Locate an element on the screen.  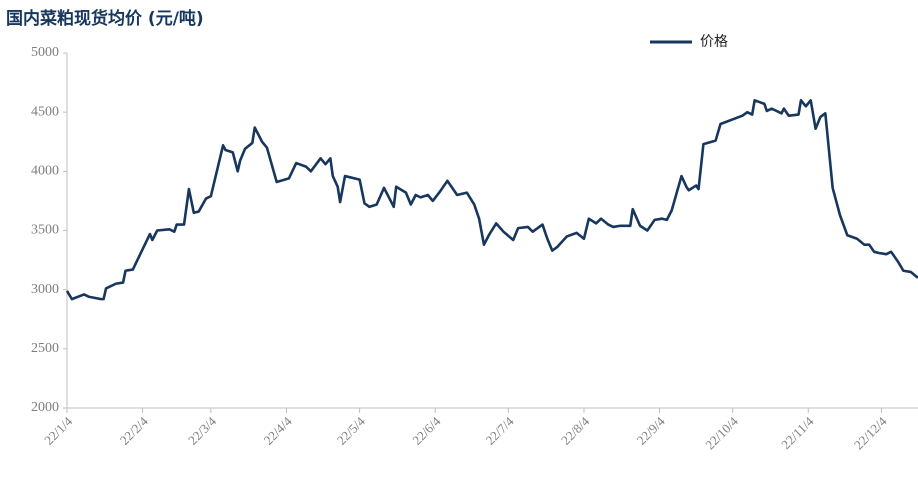
x-tick-label: 22/3/4 is located at coordinates (202, 430).